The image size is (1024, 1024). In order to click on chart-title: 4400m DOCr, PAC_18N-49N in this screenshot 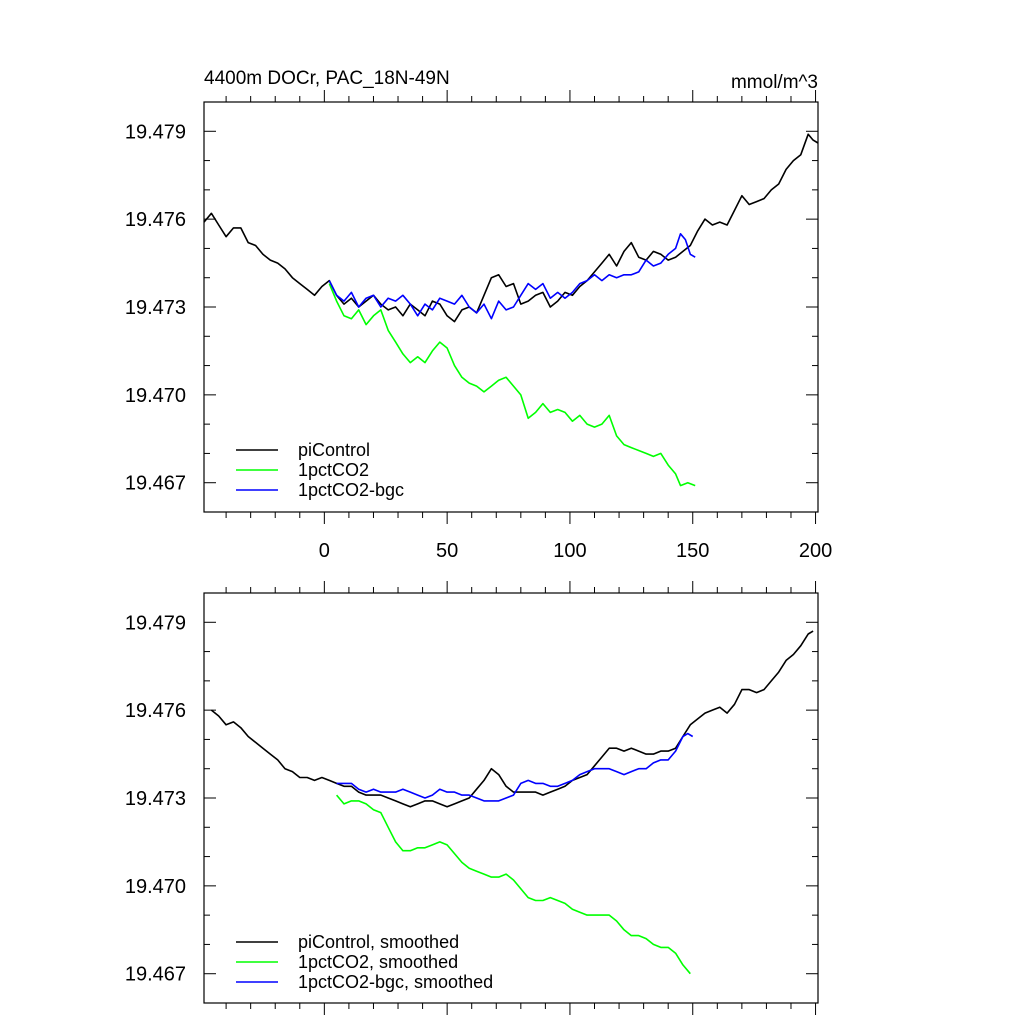, I will do `click(327, 78)`.